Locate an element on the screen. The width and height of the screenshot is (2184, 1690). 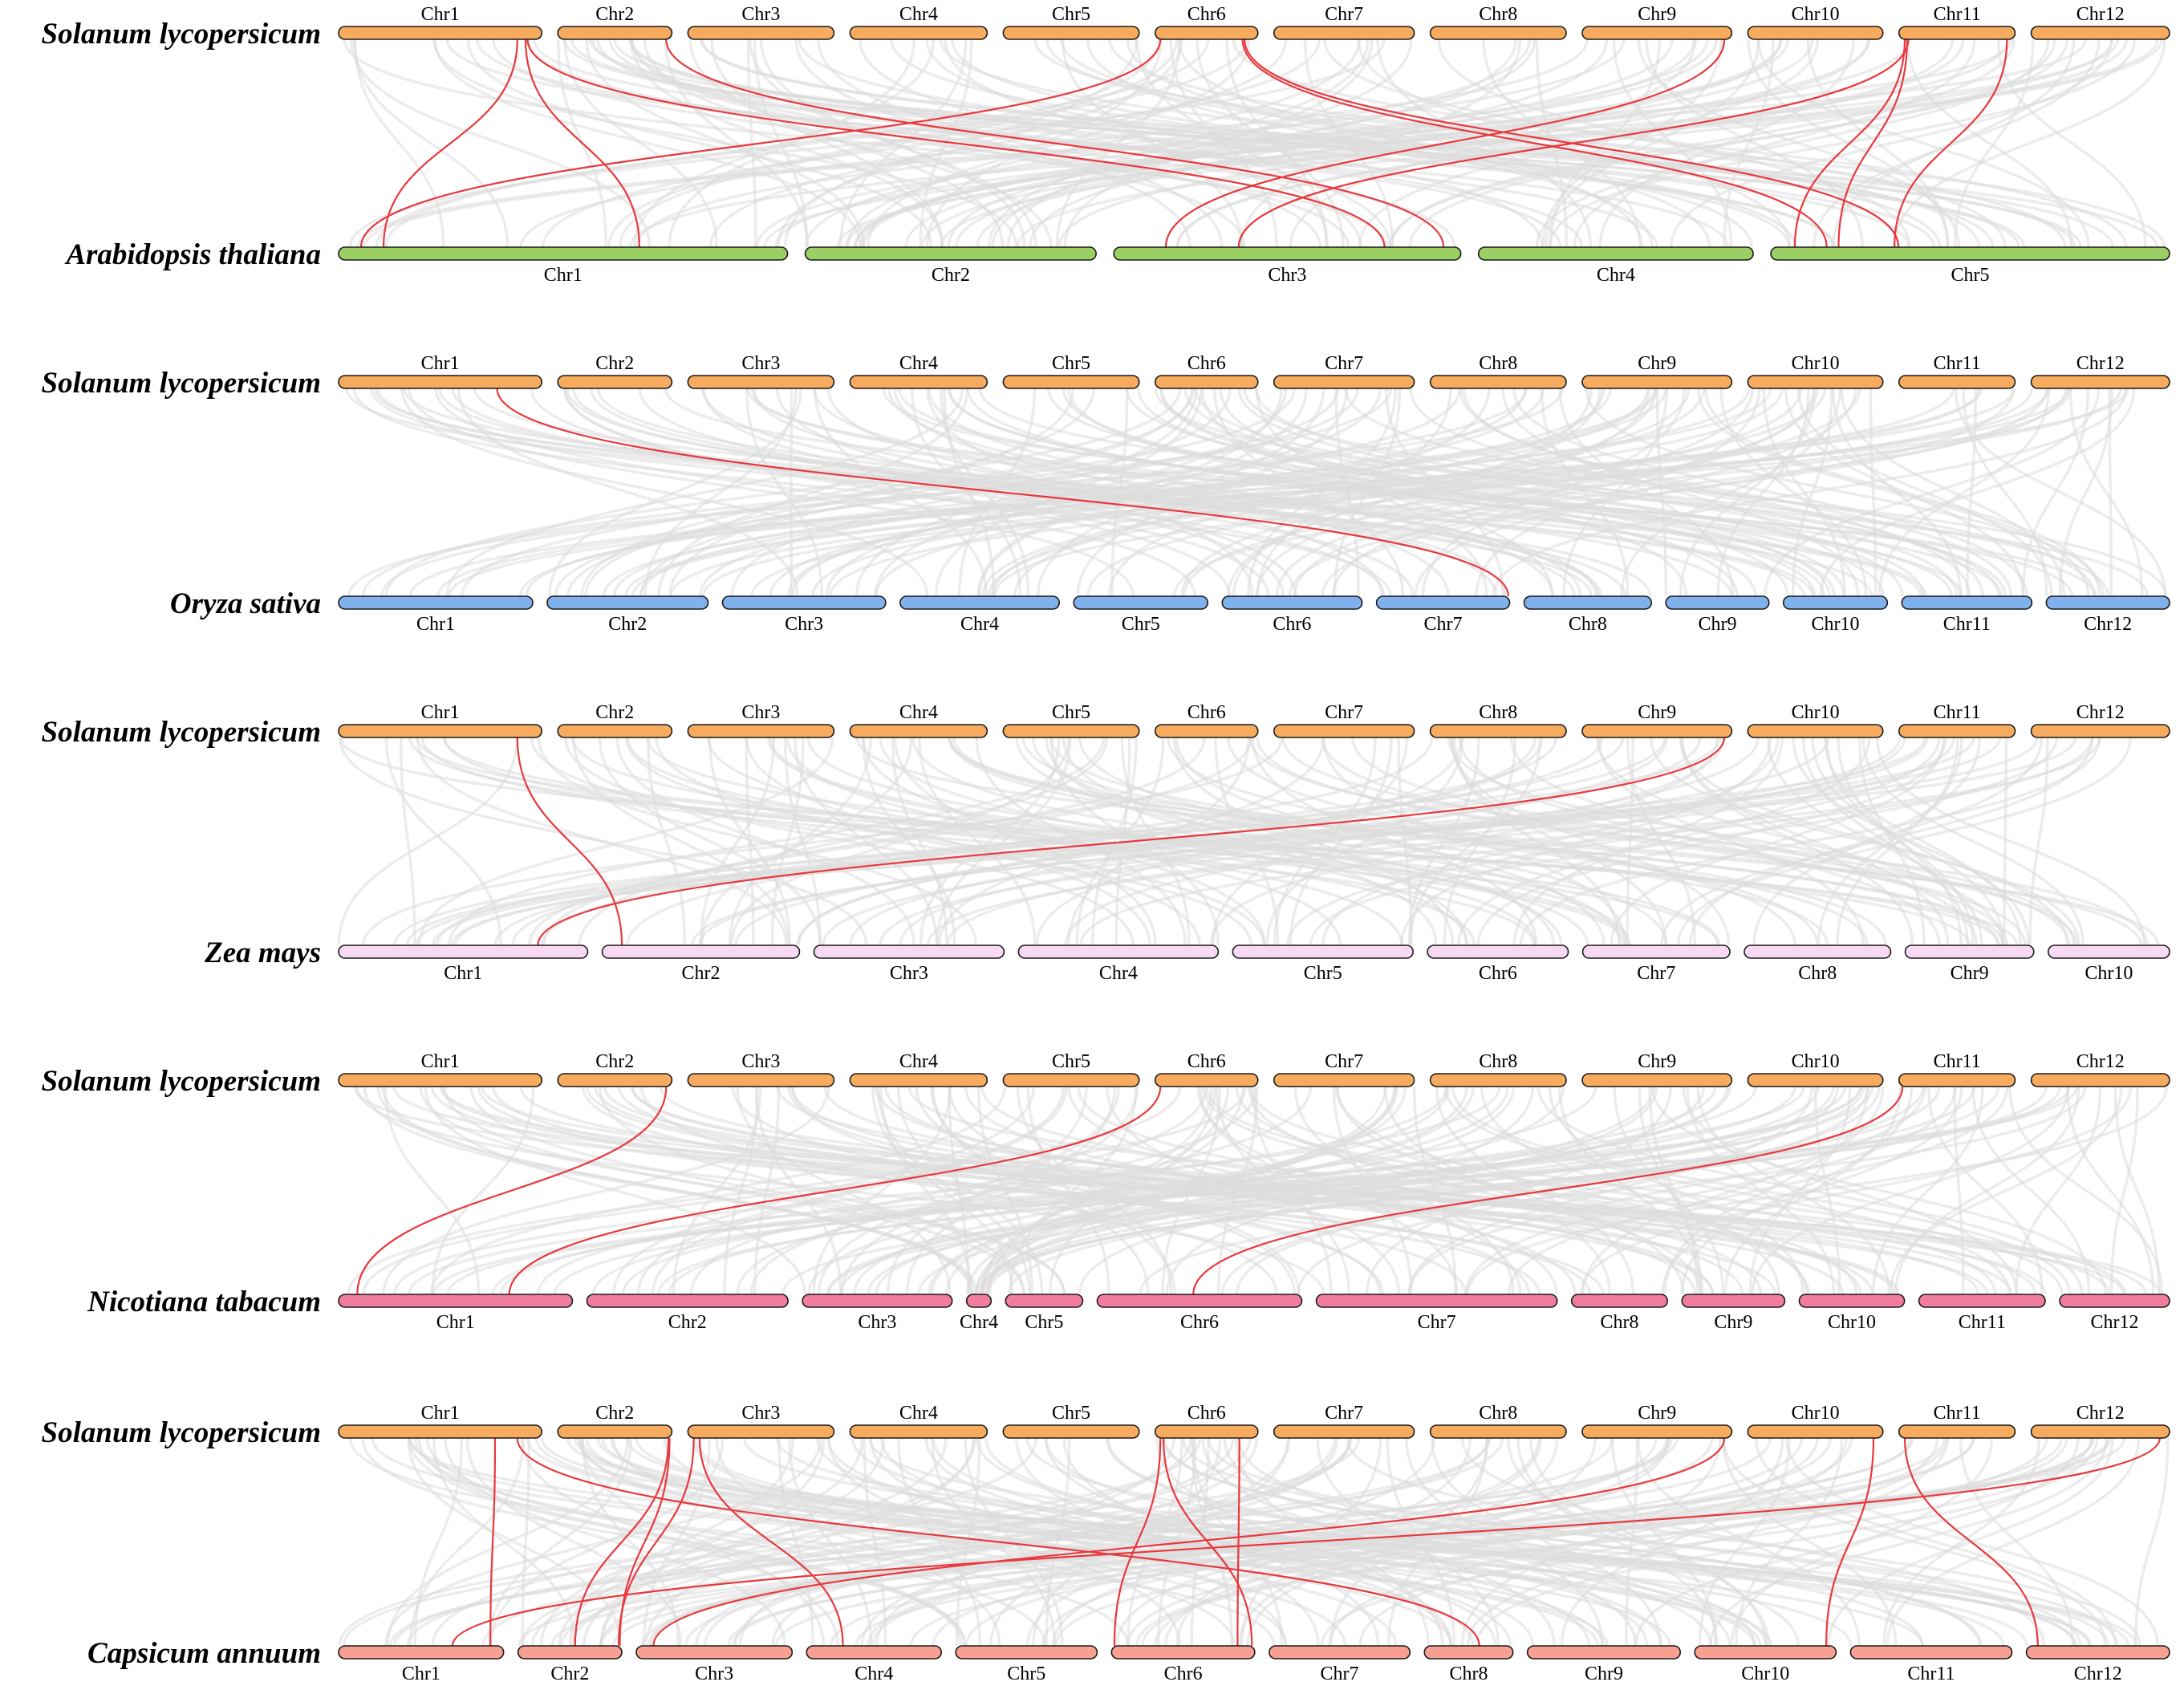
chromosome-label: Chr12 is located at coordinates (2108, 624).